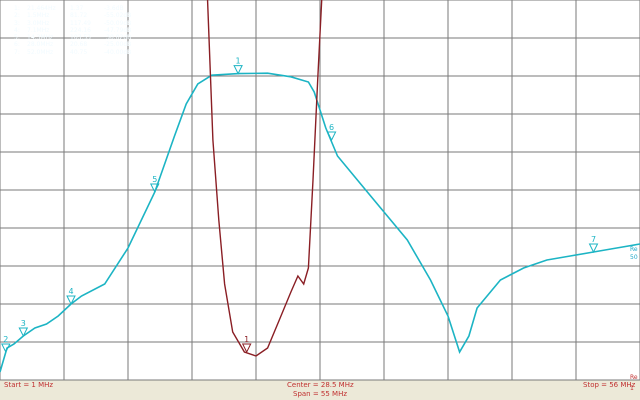  Describe the element at coordinates (17, 16) in the screenshot. I see `marker-num: 2:` at that location.